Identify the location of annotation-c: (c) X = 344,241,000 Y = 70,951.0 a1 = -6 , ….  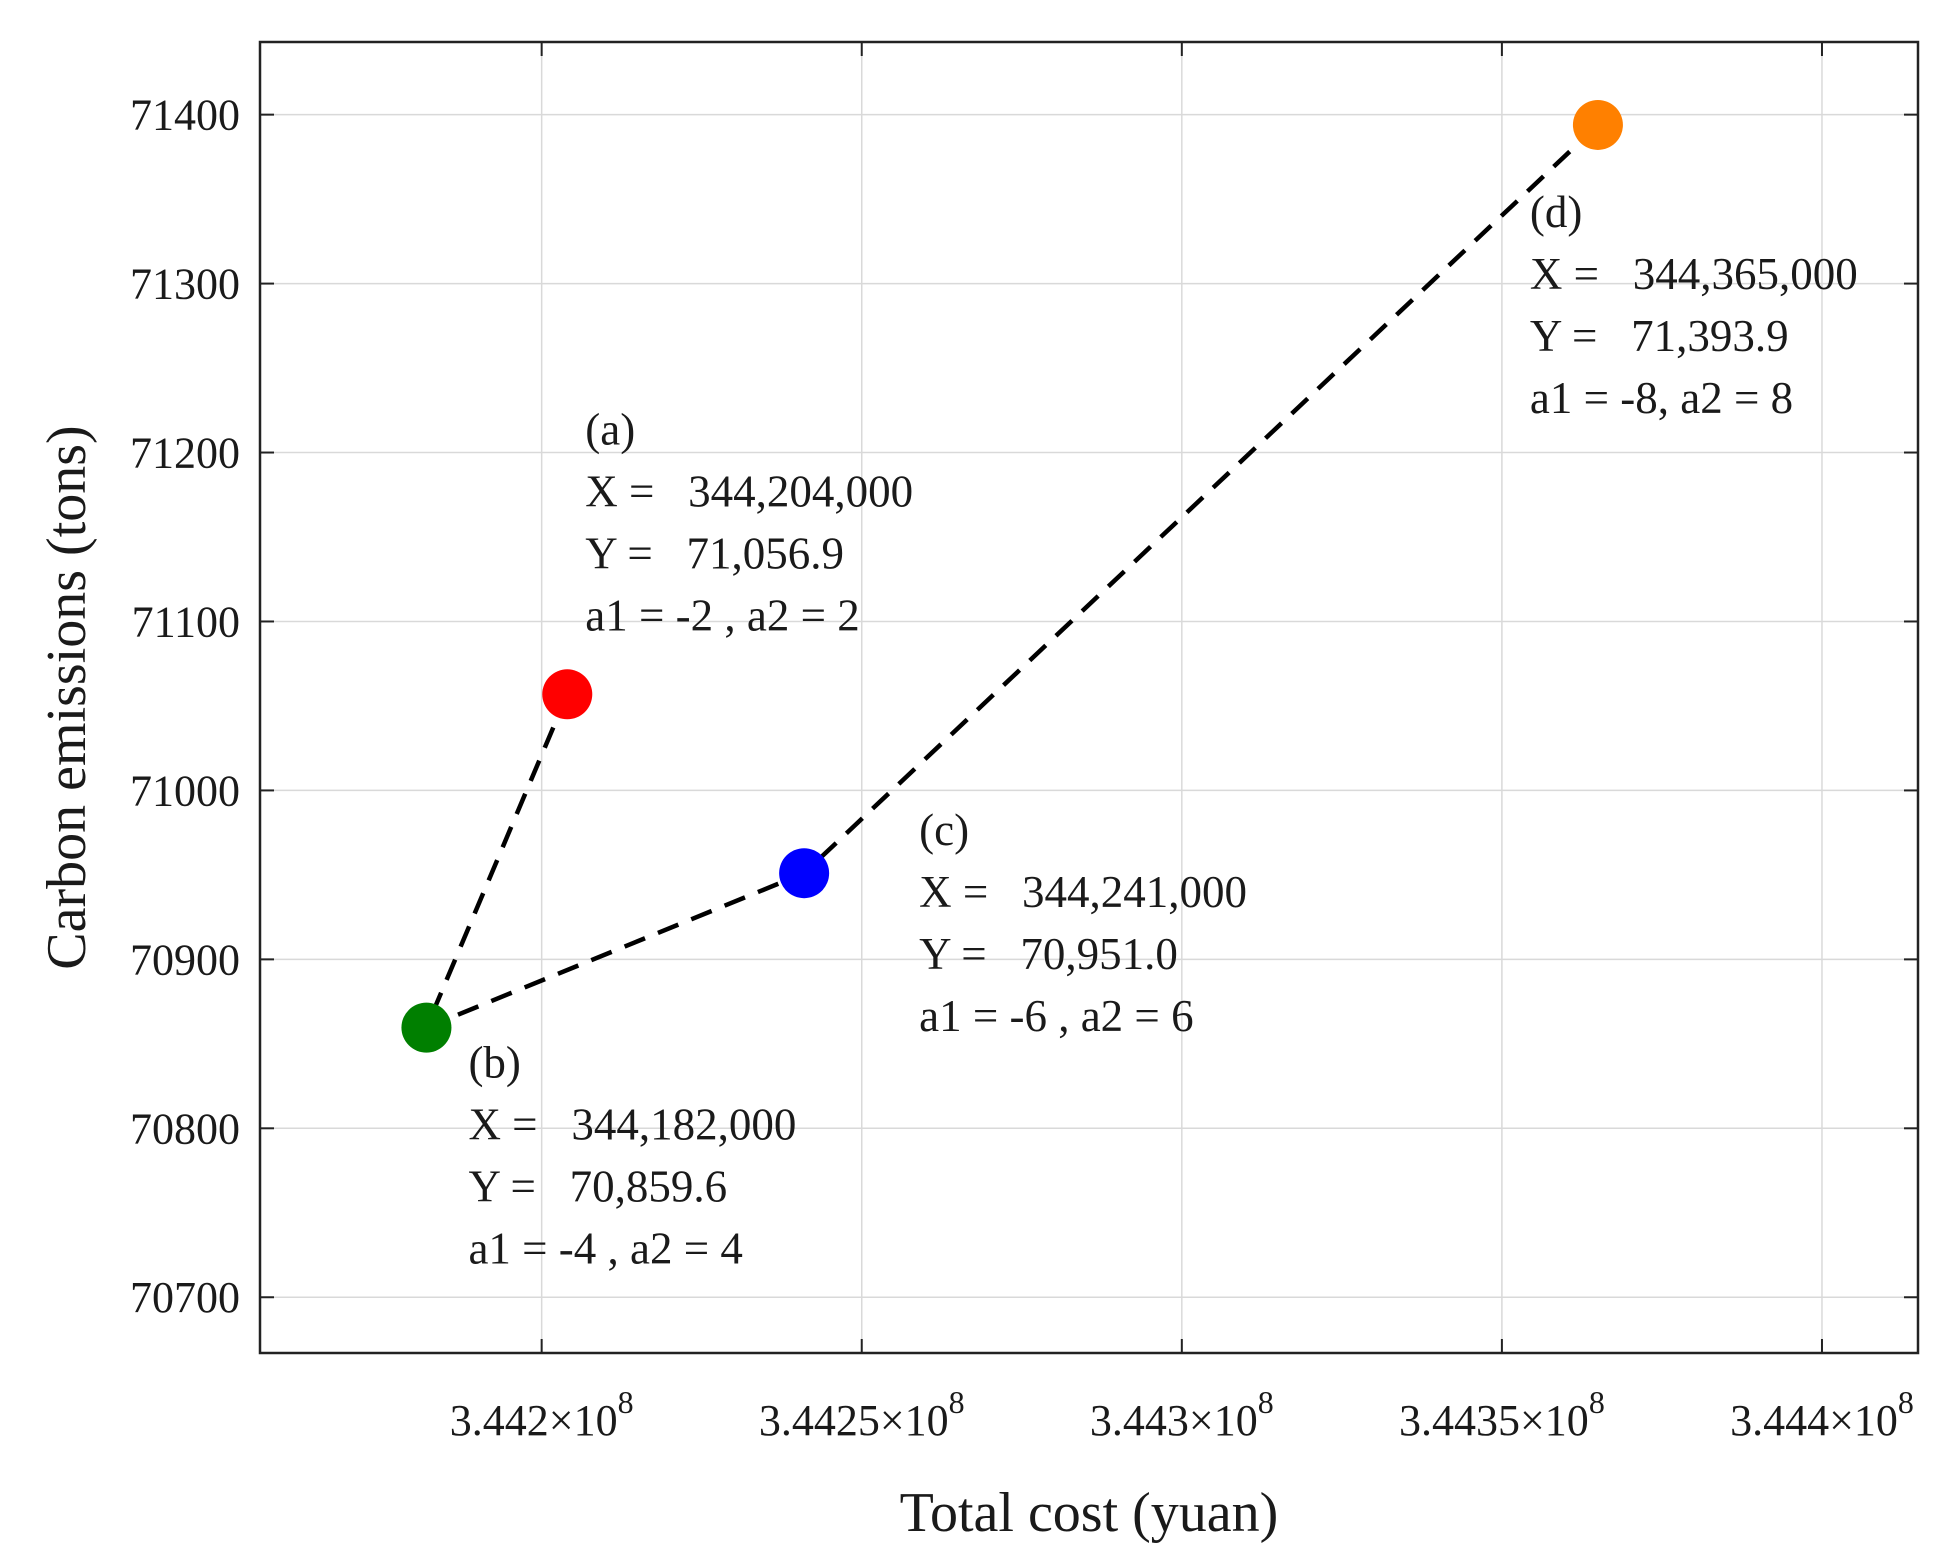
(1083, 923).